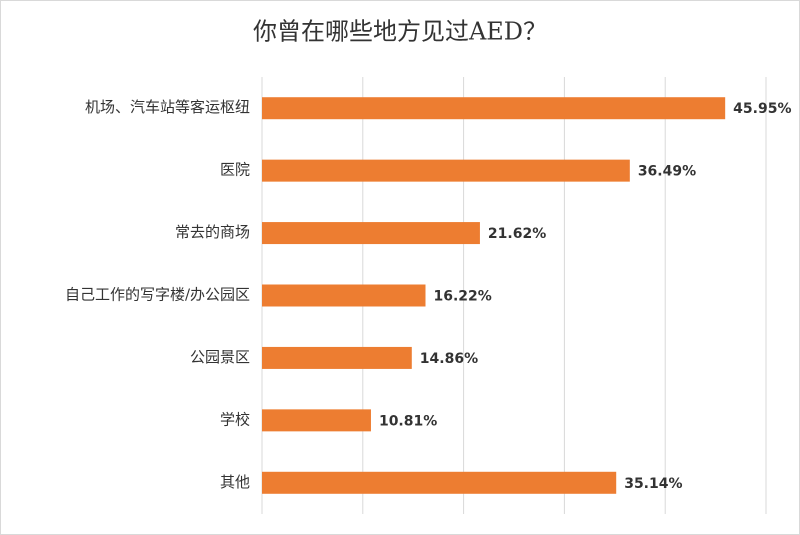 This screenshot has height=535, width=800. What do you see at coordinates (517, 234) in the screenshot?
I see `data-label: 21.62%` at bounding box center [517, 234].